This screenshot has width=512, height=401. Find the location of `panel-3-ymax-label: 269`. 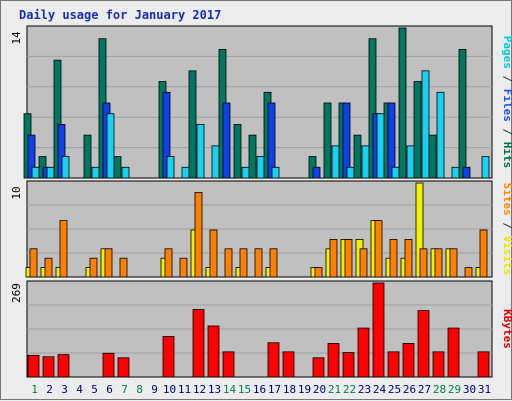

panel-3-ymax-label: 269 is located at coordinates (16, 293).